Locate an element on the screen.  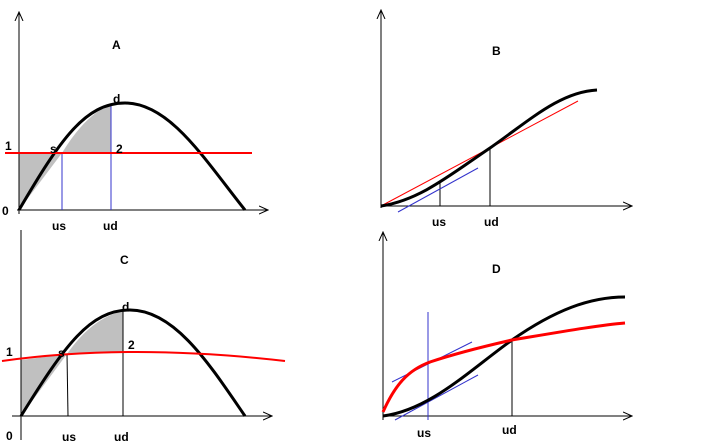
shaded-area-left is located at coordinates (40, 181).